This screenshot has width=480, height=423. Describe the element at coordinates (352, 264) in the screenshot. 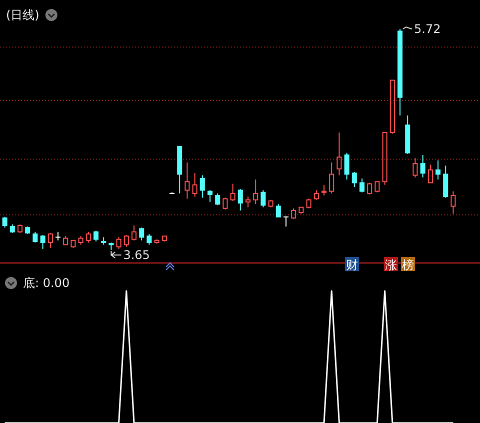

I see `badge: 财` at that location.